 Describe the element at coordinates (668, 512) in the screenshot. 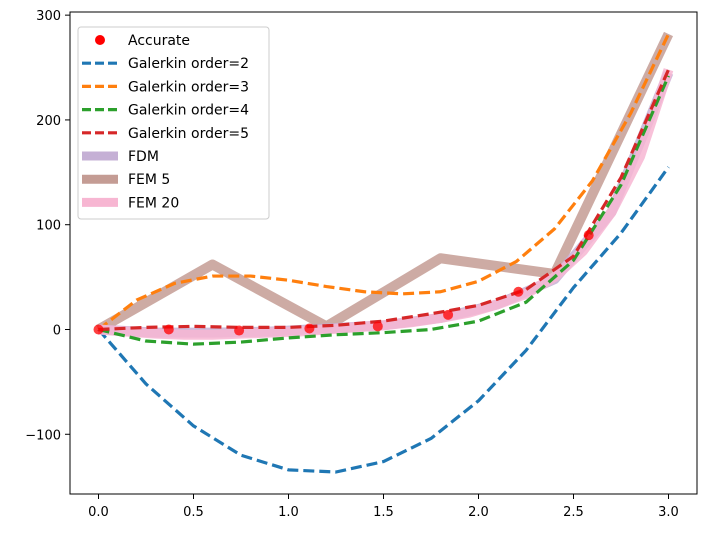

I see `x-tick-label: 3.0` at that location.